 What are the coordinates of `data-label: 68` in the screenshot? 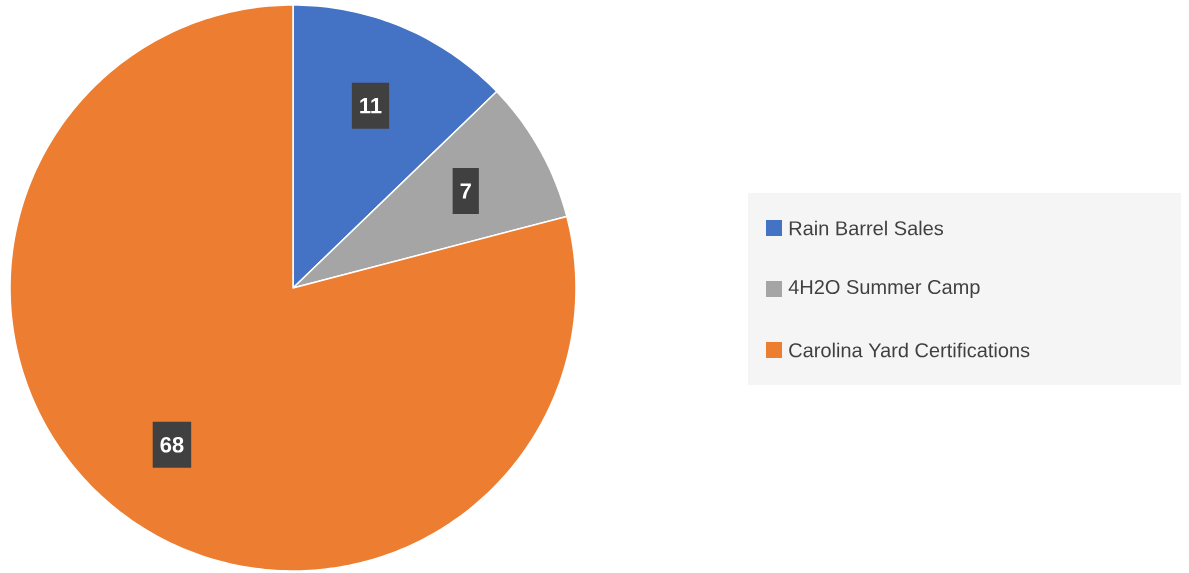 It's located at (172, 444).